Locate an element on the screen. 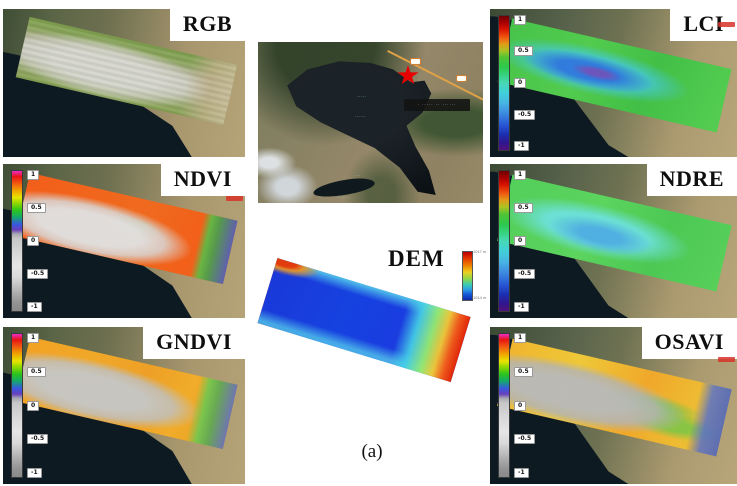  panel-rgb: RGB is located at coordinates (124, 83).